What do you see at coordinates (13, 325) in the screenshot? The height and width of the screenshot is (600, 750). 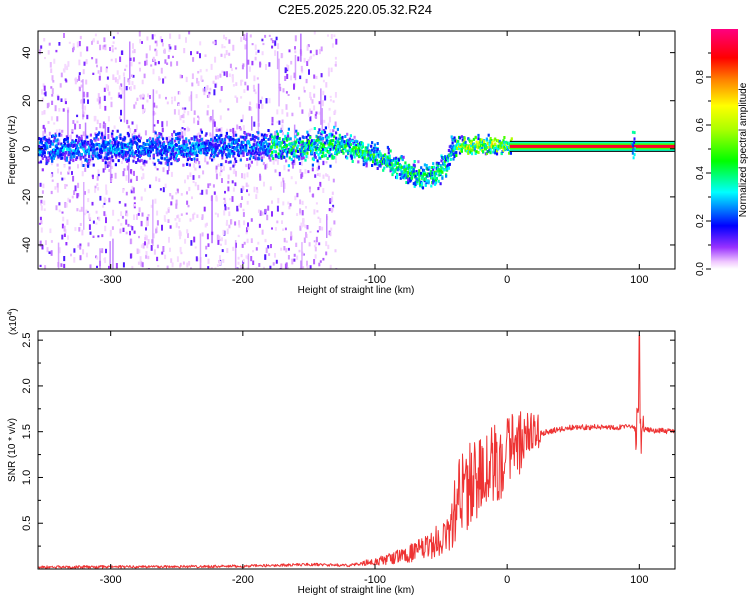 I see `snr-exponent-base: (x10` at bounding box center [13, 325].